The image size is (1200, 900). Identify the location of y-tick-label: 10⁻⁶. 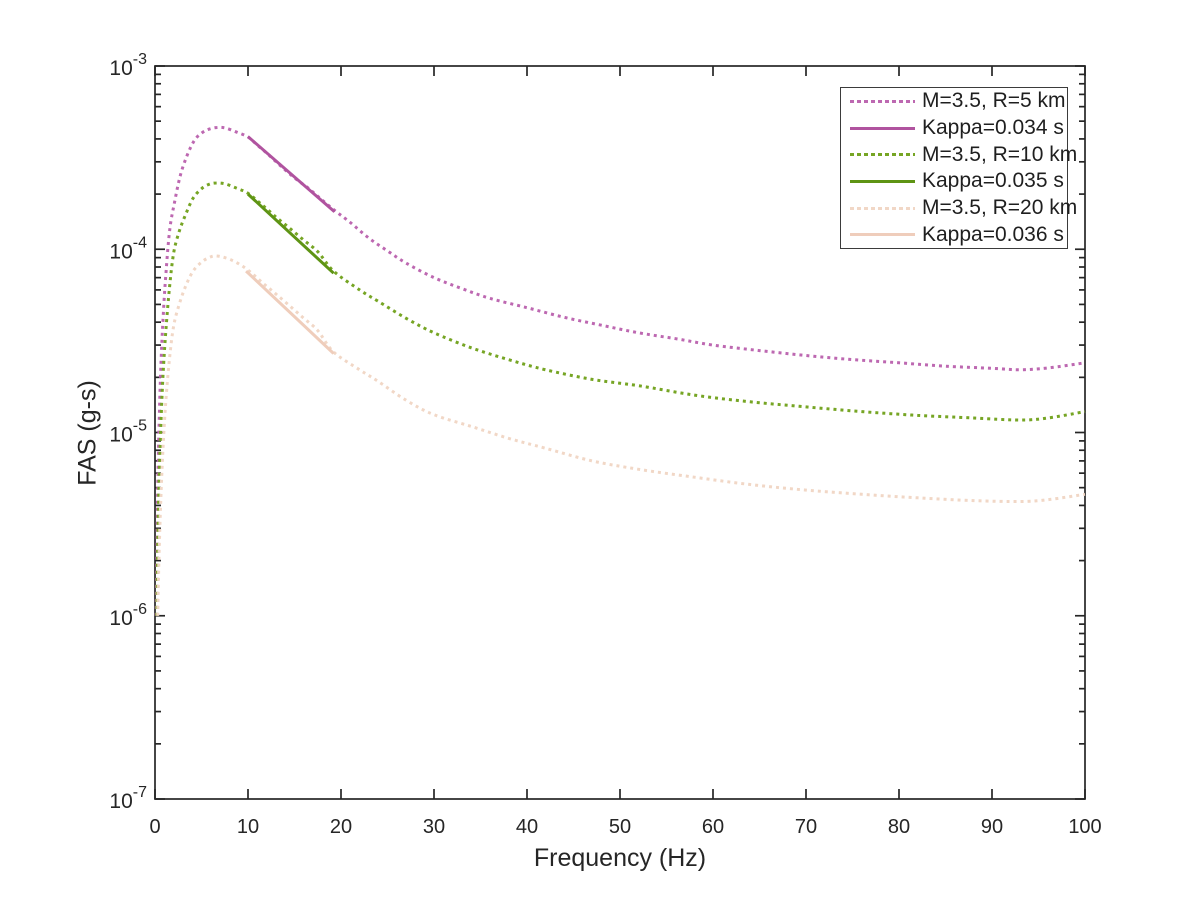
(128, 615).